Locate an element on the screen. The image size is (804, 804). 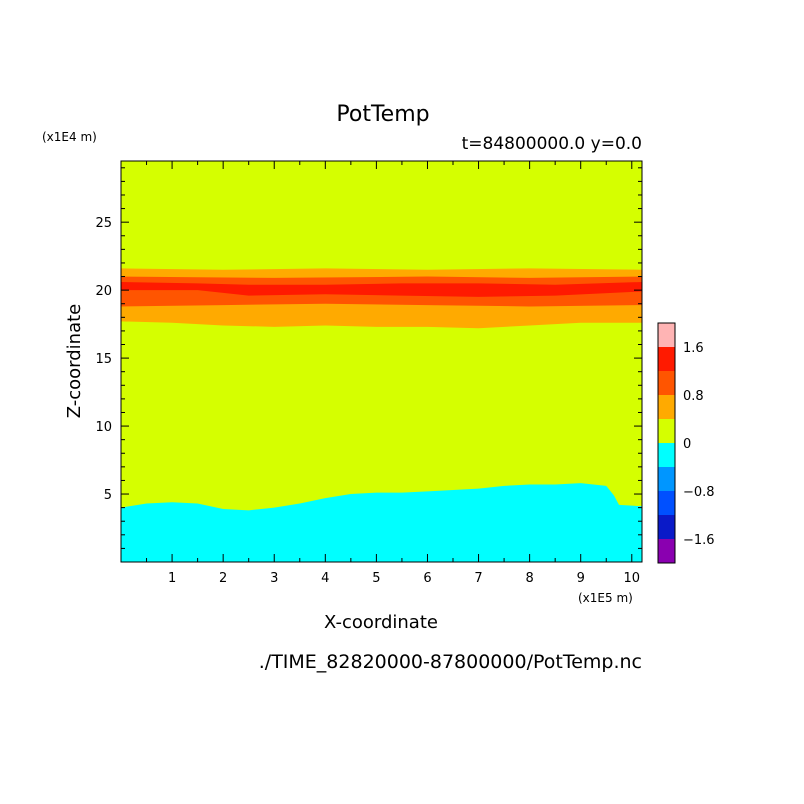
x-axis-label: X-coordinate is located at coordinates (381, 622).